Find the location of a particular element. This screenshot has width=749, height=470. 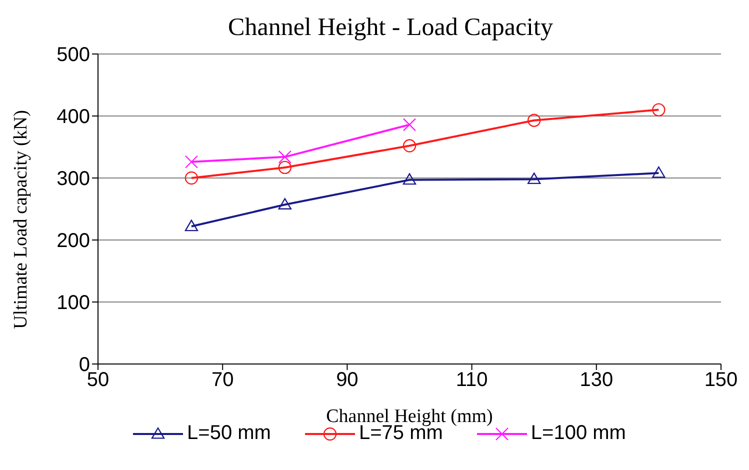

legend-label: L=100 mm is located at coordinates (578, 433).